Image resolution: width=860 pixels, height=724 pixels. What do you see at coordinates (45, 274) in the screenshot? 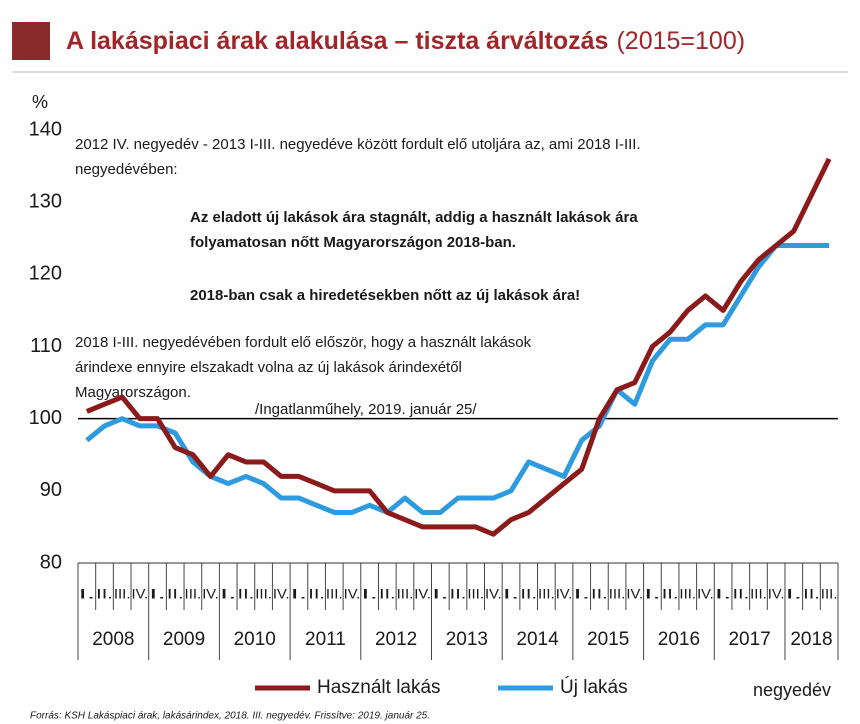
I see `y-tick-label: 120` at bounding box center [45, 274].